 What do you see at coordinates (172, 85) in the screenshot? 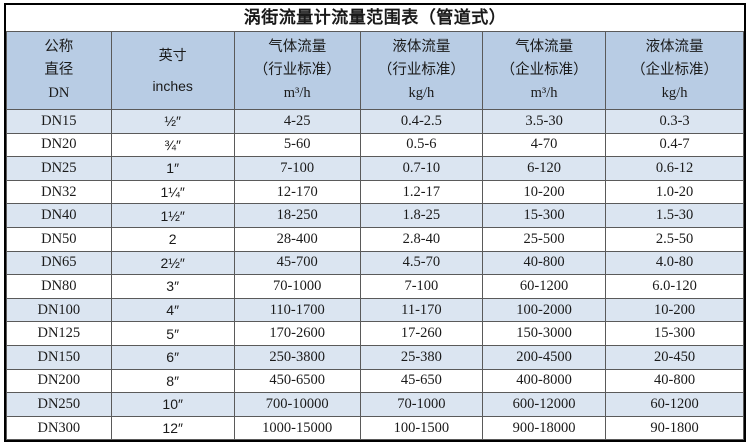
I see `column-header-line: inches` at bounding box center [172, 85].